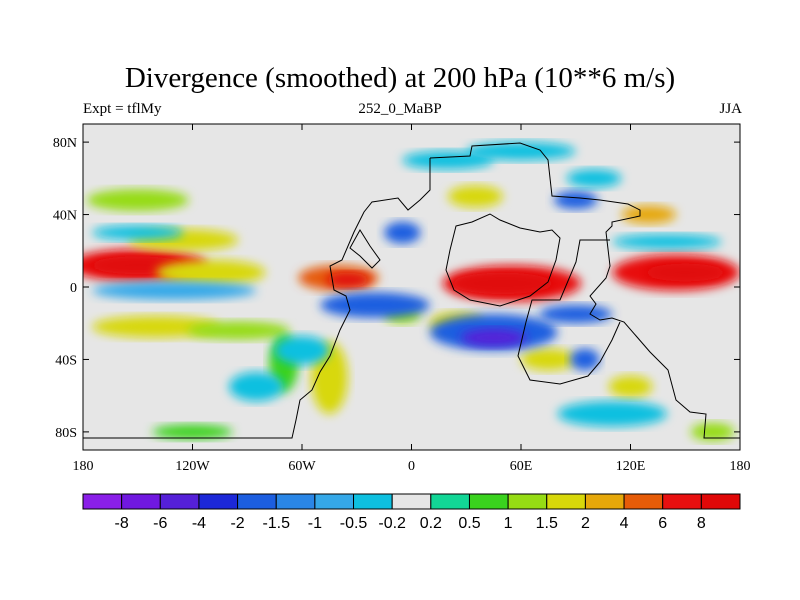 The image size is (800, 600). What do you see at coordinates (354, 523) in the screenshot?
I see `colorbar-label: -0.5` at bounding box center [354, 523].